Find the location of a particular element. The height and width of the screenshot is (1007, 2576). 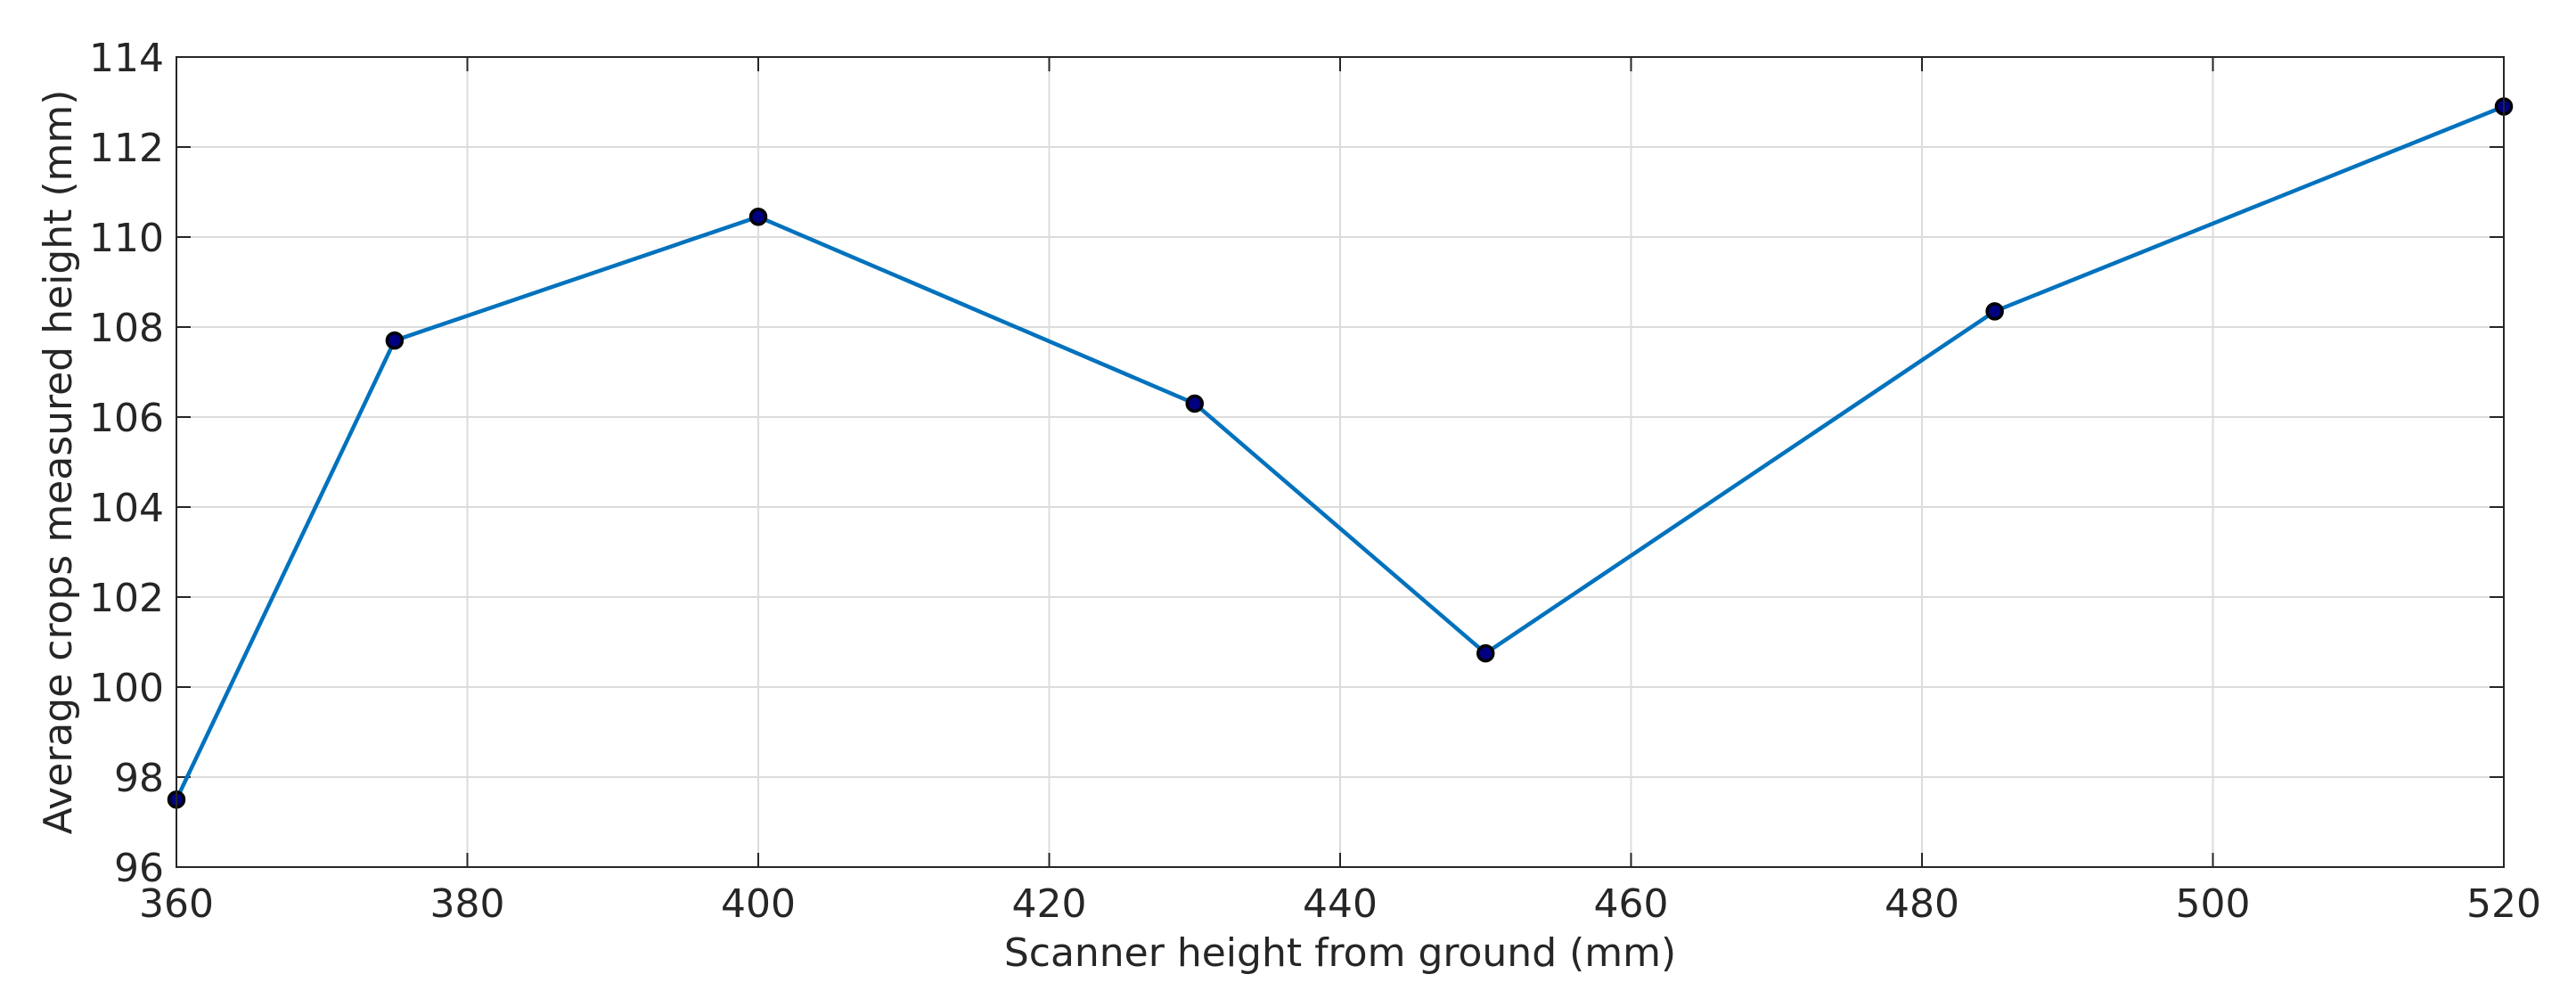

x-tick-label: 400 is located at coordinates (758, 904).